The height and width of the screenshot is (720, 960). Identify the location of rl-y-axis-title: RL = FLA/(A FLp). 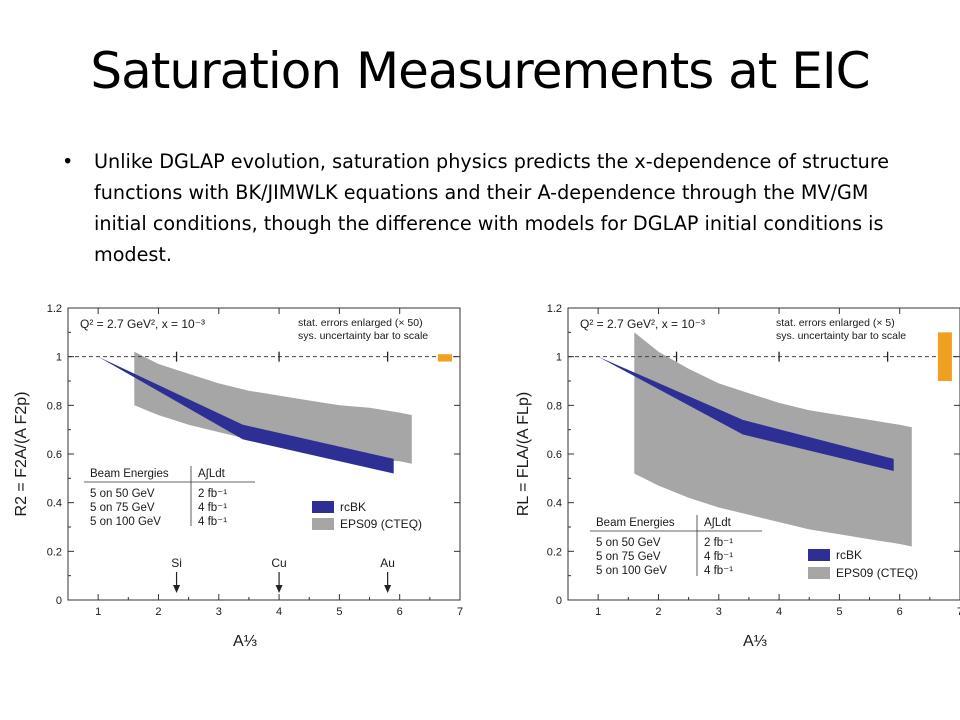
(523, 454).